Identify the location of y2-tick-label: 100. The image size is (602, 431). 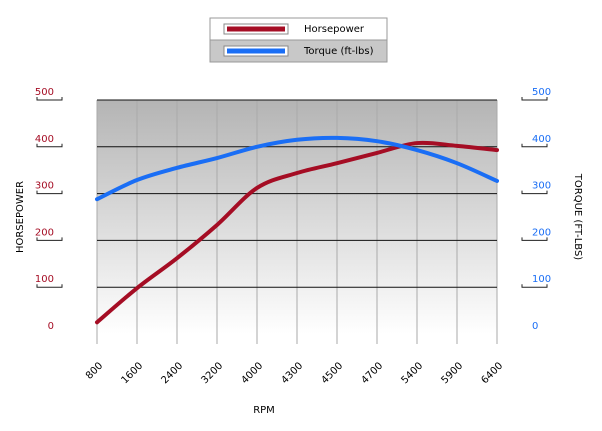
(541, 279).